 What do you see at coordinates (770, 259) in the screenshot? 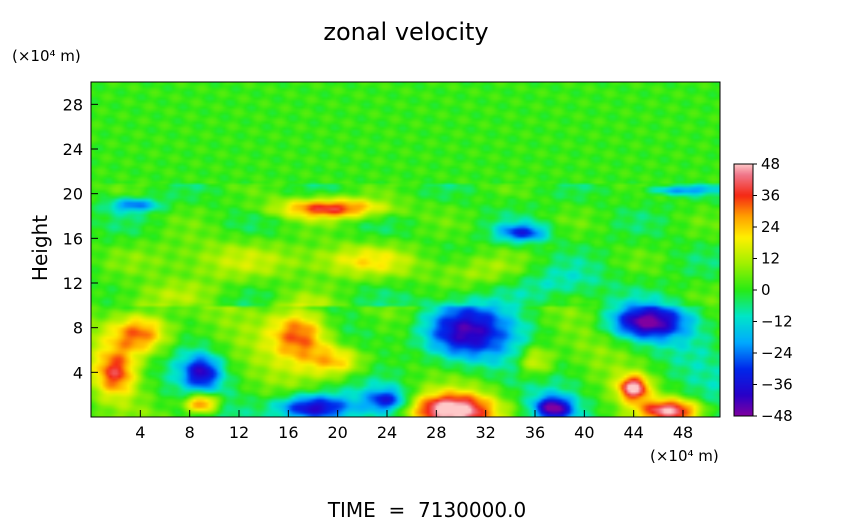
I see `colorbar-tick-label: 12` at bounding box center [770, 259].